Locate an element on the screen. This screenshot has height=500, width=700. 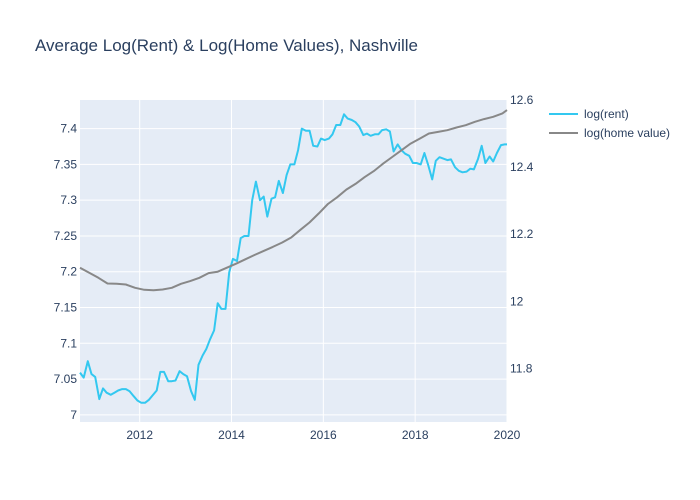
x-tick-label: 2020 is located at coordinates (507, 435).